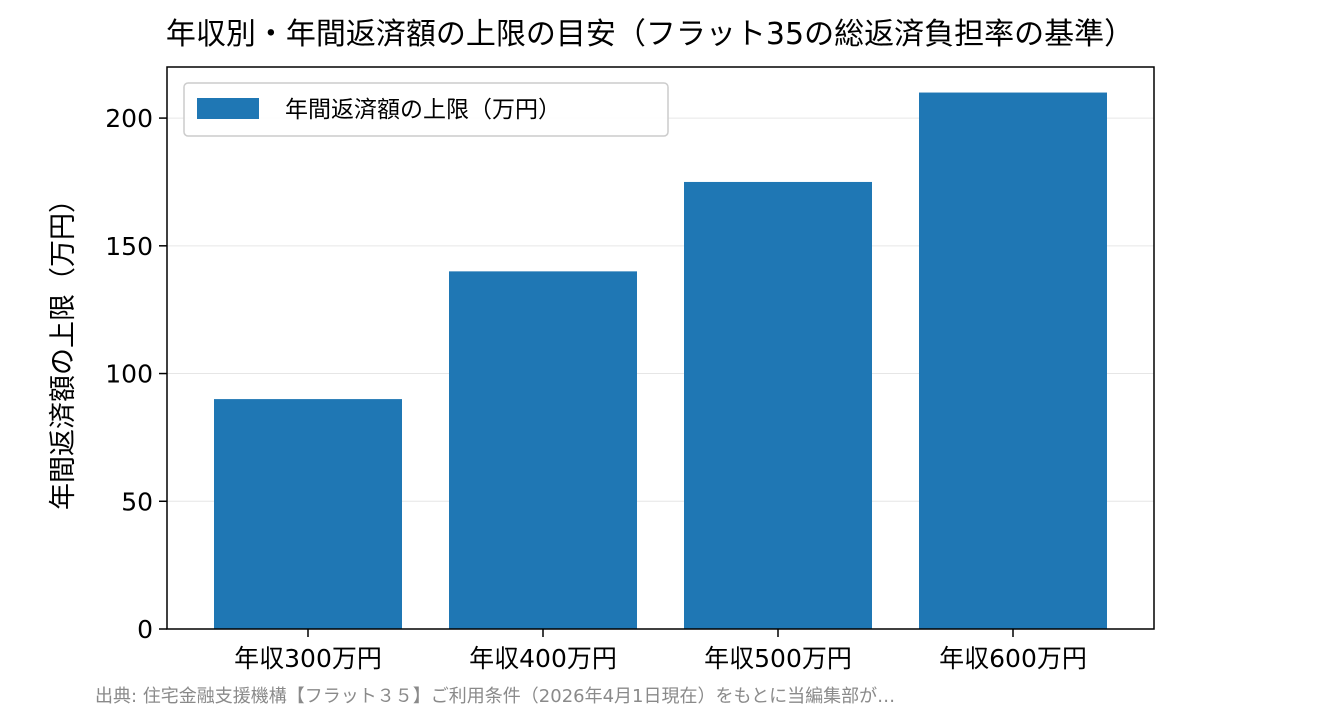  What do you see at coordinates (660, 651) in the screenshot?
I see `x-axis-ticks: 年収300万円 年収400万円 年収500万円 年収600万円` at bounding box center [660, 651].